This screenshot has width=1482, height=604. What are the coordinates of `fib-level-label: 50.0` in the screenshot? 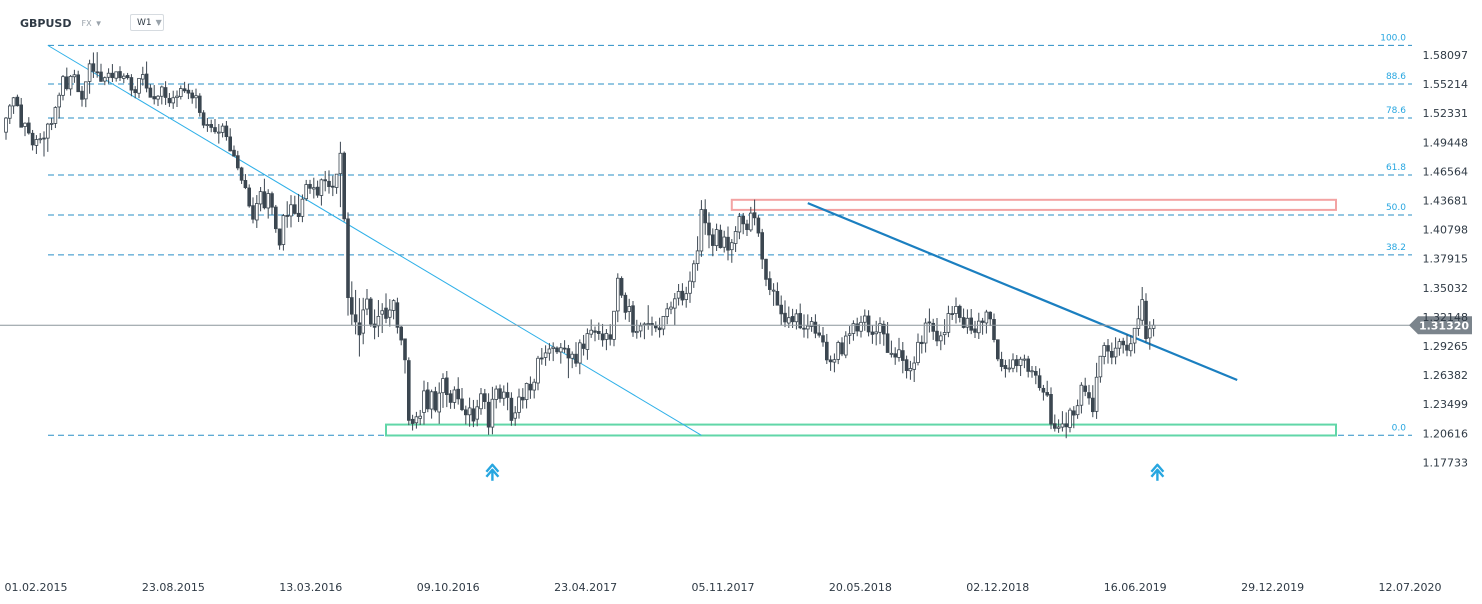 It's located at (1396, 208).